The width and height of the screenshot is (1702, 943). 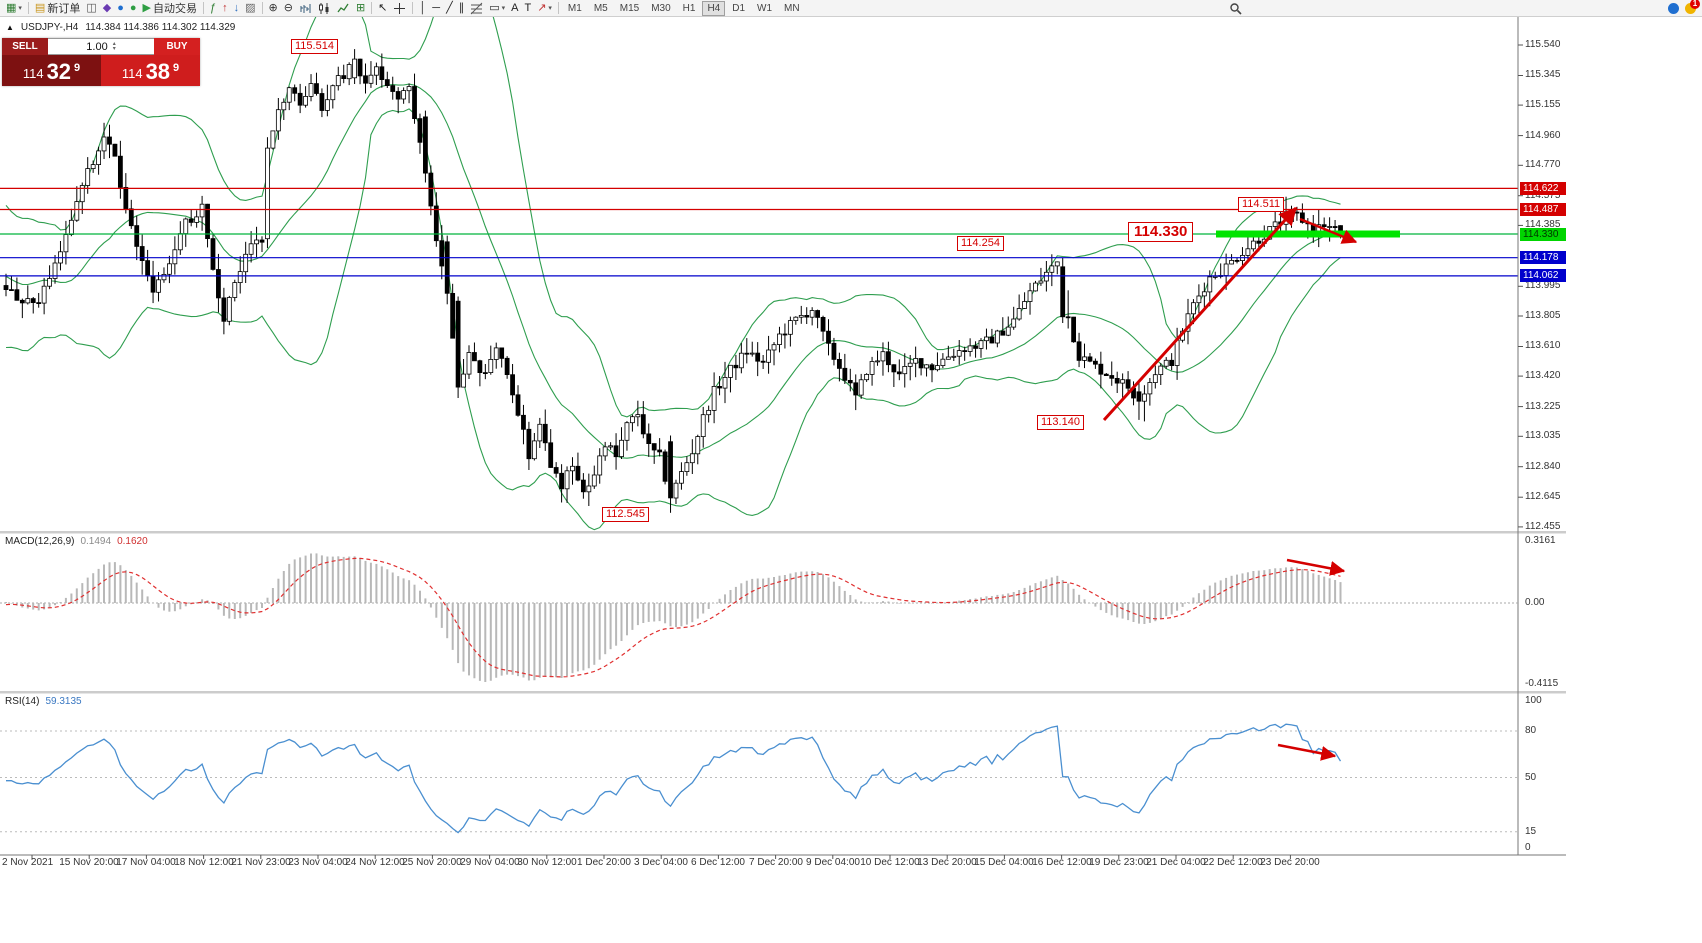 I want to click on market-watch-icon: ◆, so click(x=107, y=8).